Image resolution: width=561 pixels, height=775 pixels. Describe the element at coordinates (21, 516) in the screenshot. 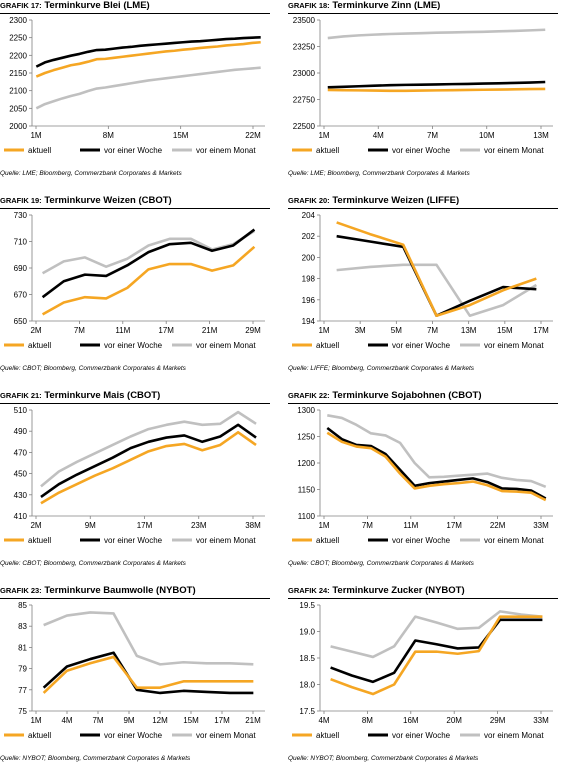

I see `y-tick-label: 410` at that location.